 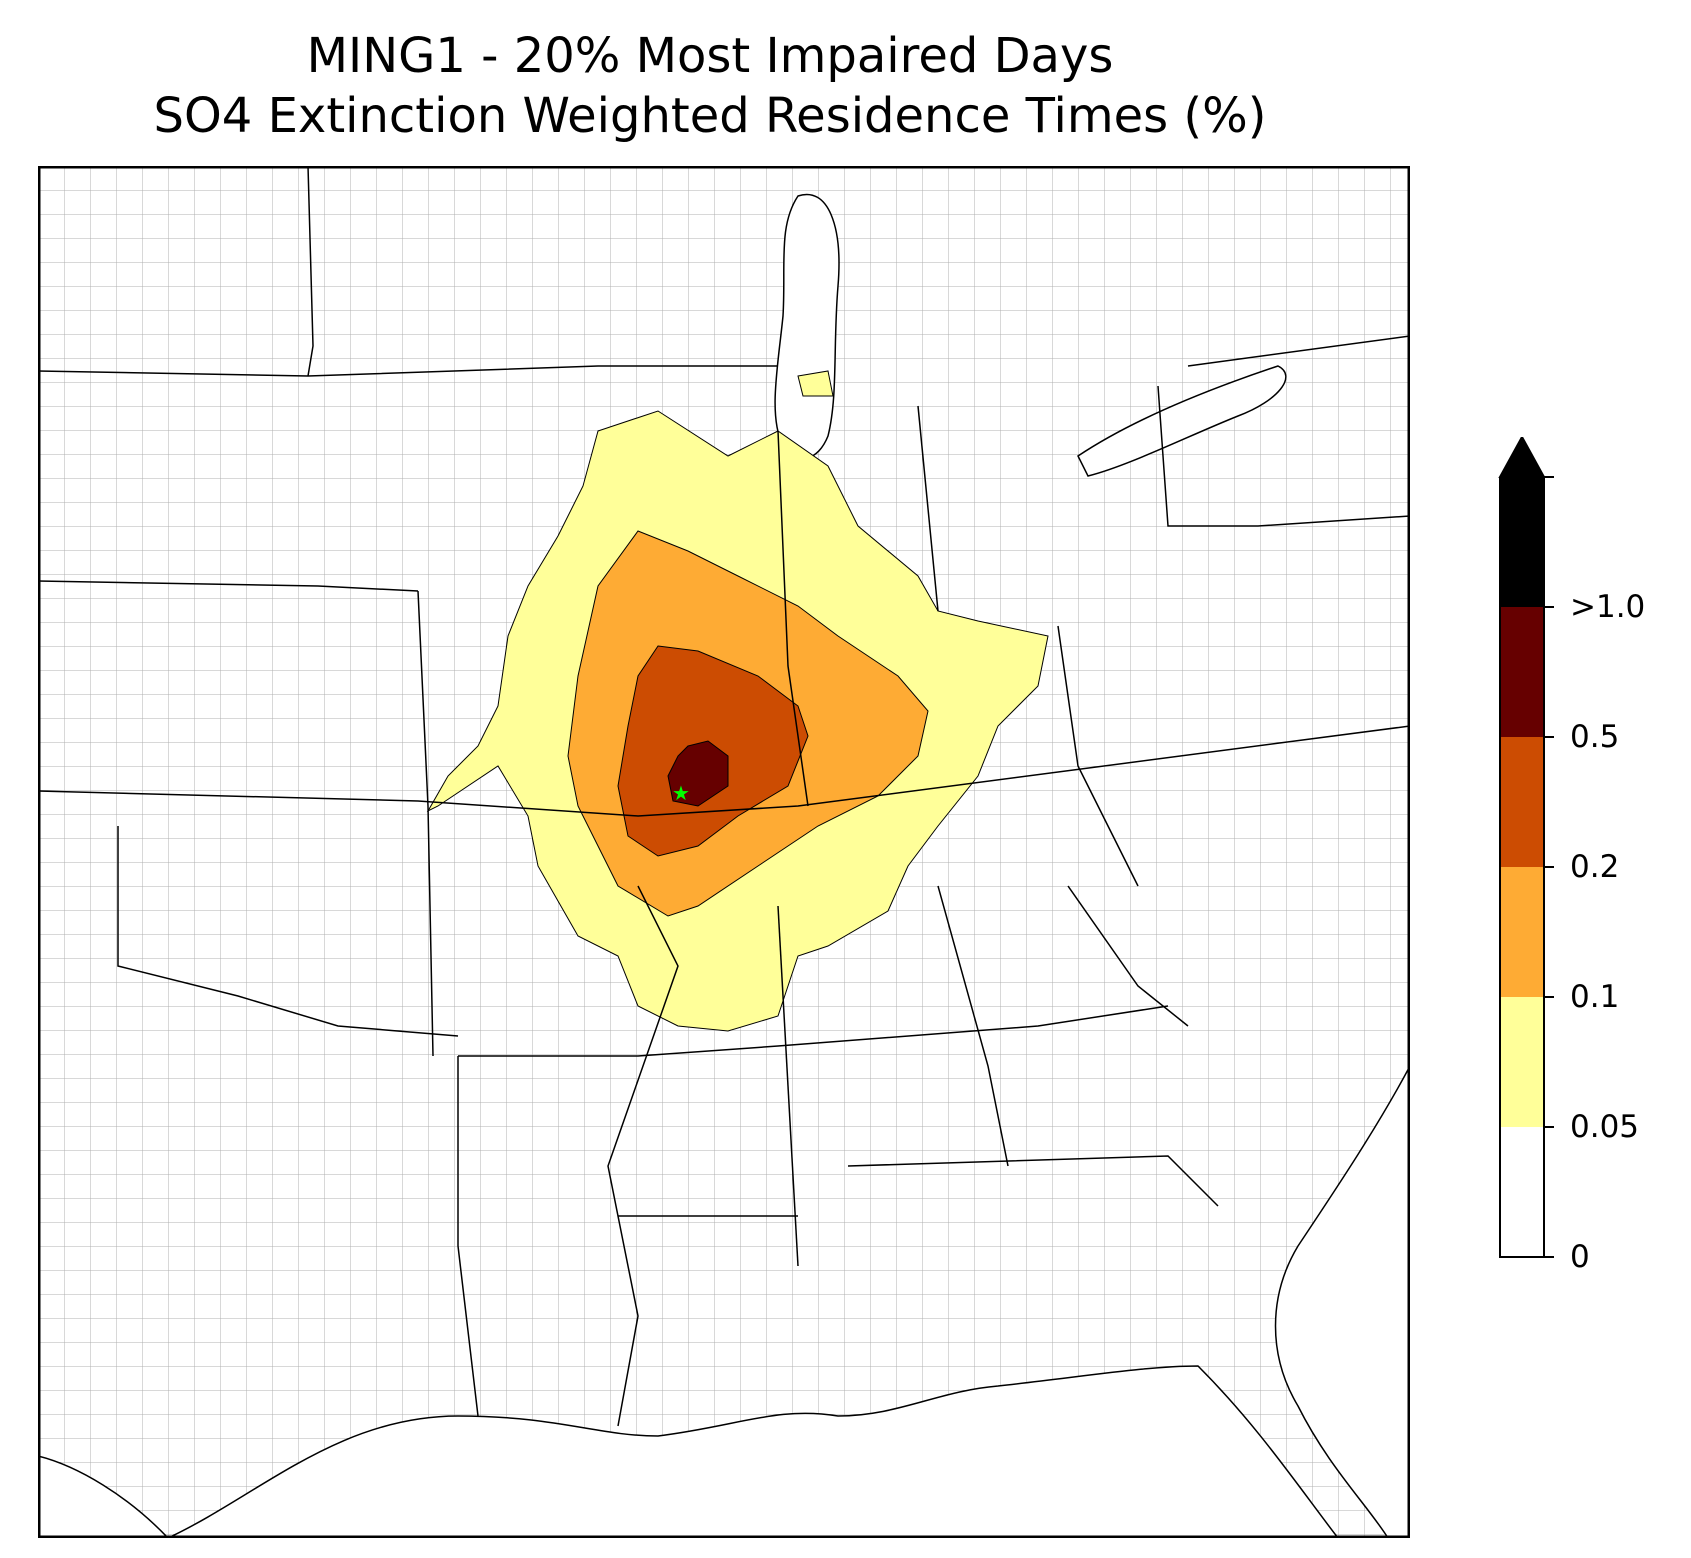 What do you see at coordinates (1522, 457) in the screenshot?
I see `colorbar-extend-arrow` at bounding box center [1522, 457].